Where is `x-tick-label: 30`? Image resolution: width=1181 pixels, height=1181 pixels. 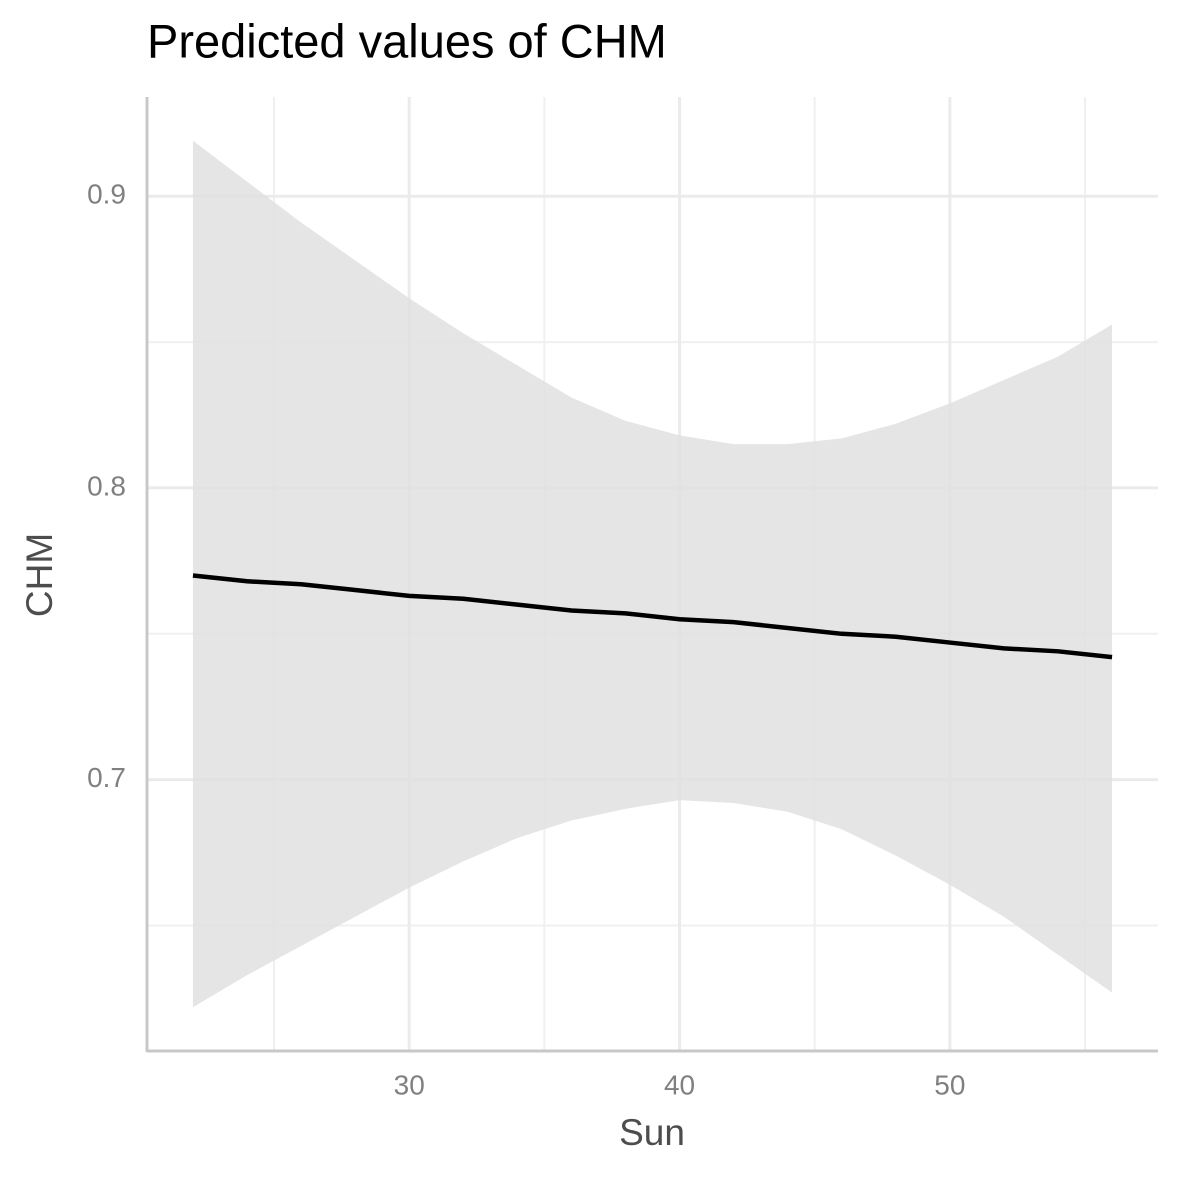
x-tick-label: 30 is located at coordinates (409, 1084).